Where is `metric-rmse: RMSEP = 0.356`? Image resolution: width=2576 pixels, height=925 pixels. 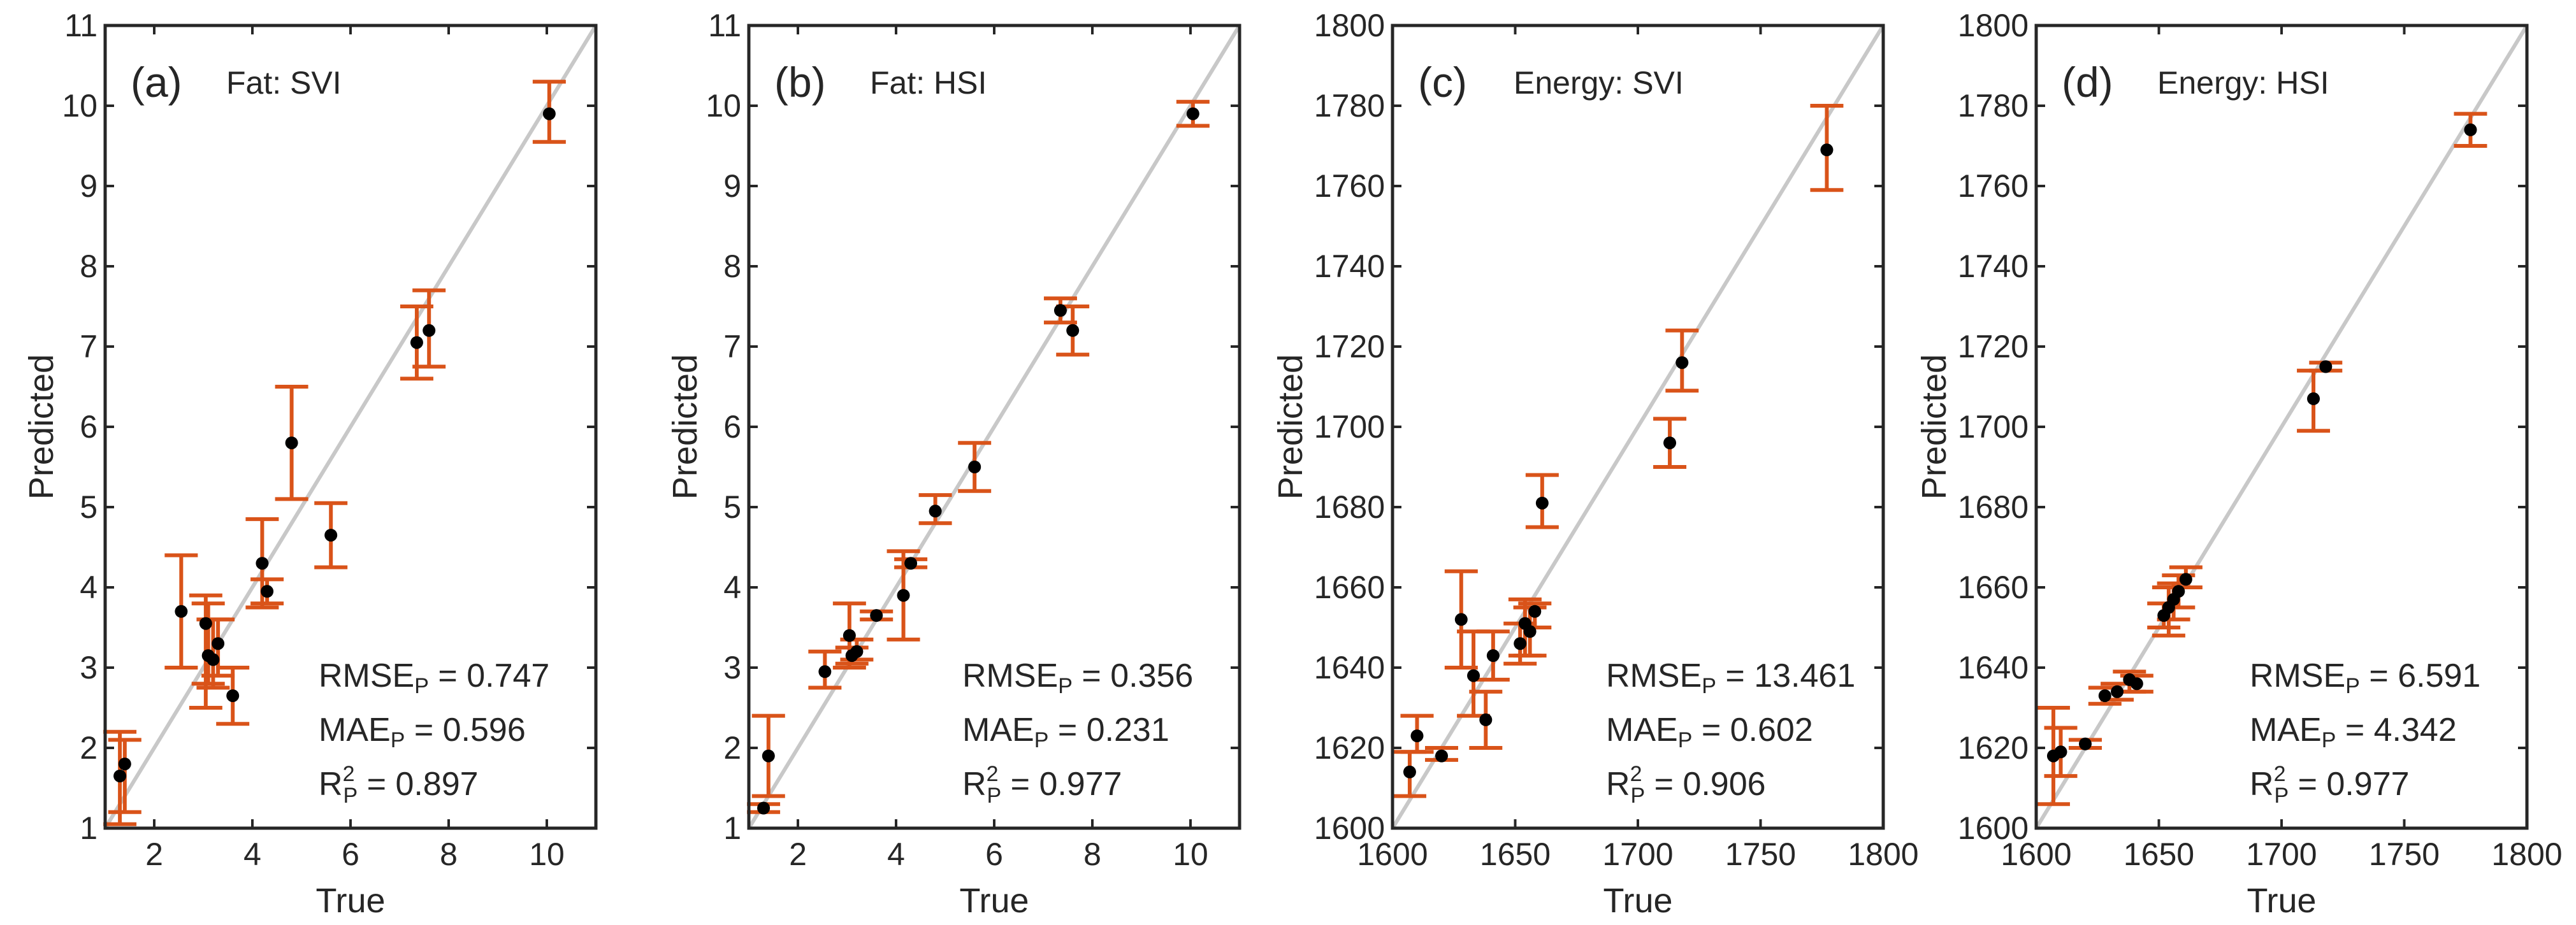
metric-rmse: RMSEP = 0.356 is located at coordinates (1077, 677).